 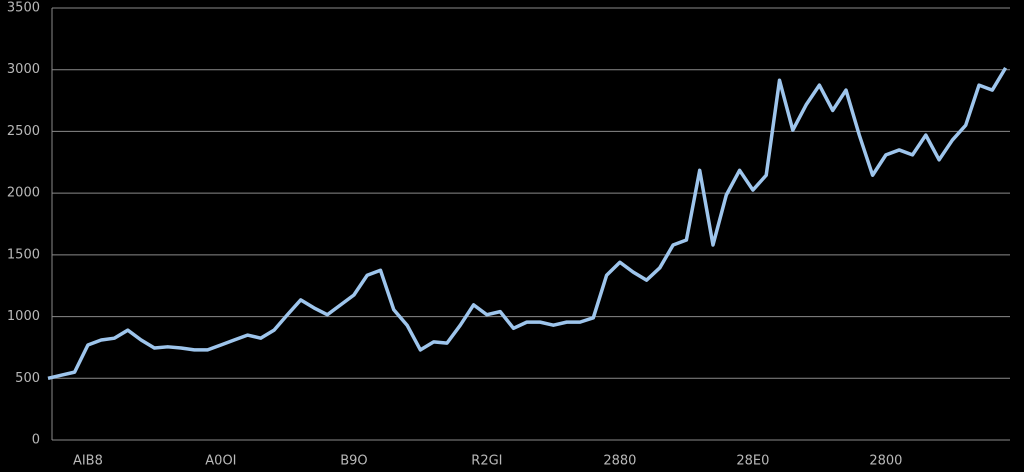 What do you see at coordinates (23, 316) in the screenshot?
I see `y-tick-label: 1000` at bounding box center [23, 316].